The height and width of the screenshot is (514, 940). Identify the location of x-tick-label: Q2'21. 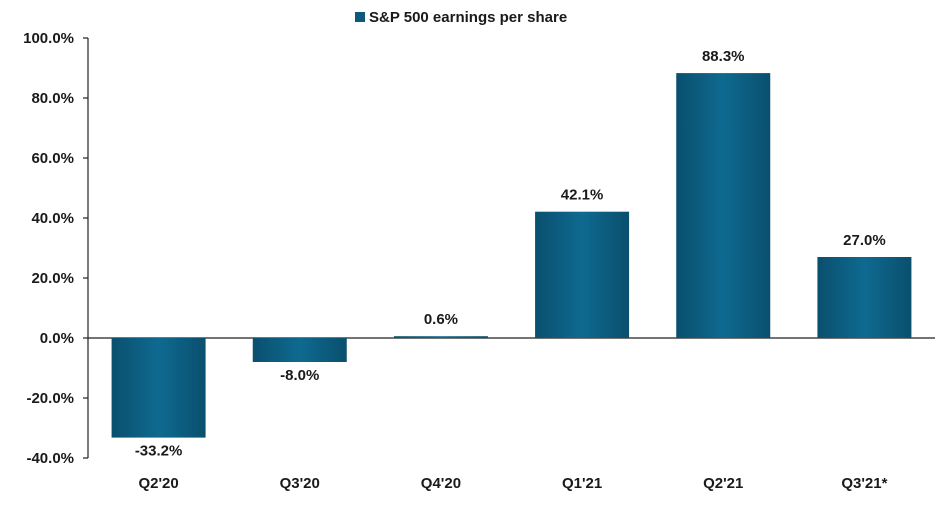
(723, 483).